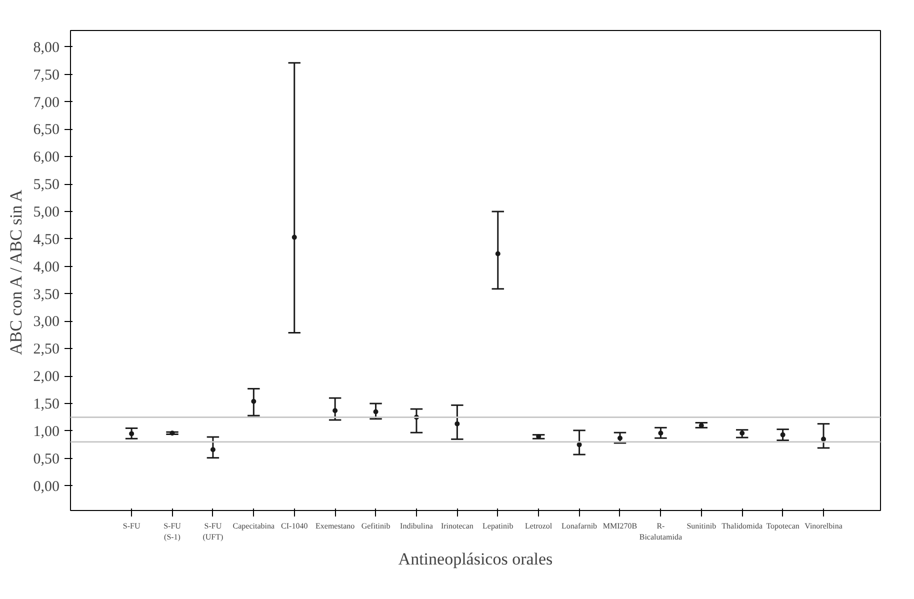  Describe the element at coordinates (417, 526) in the screenshot. I see `x-tick-label: Indibulina` at that location.